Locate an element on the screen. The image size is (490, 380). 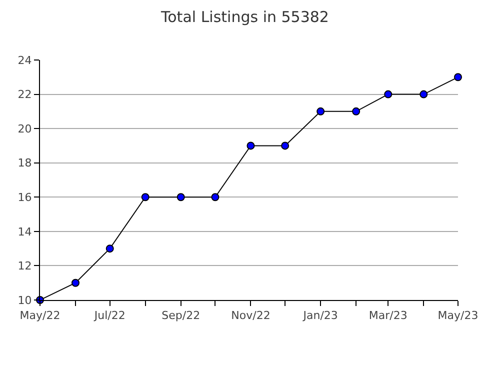
x-tick-label: Sep/22 is located at coordinates (181, 315).